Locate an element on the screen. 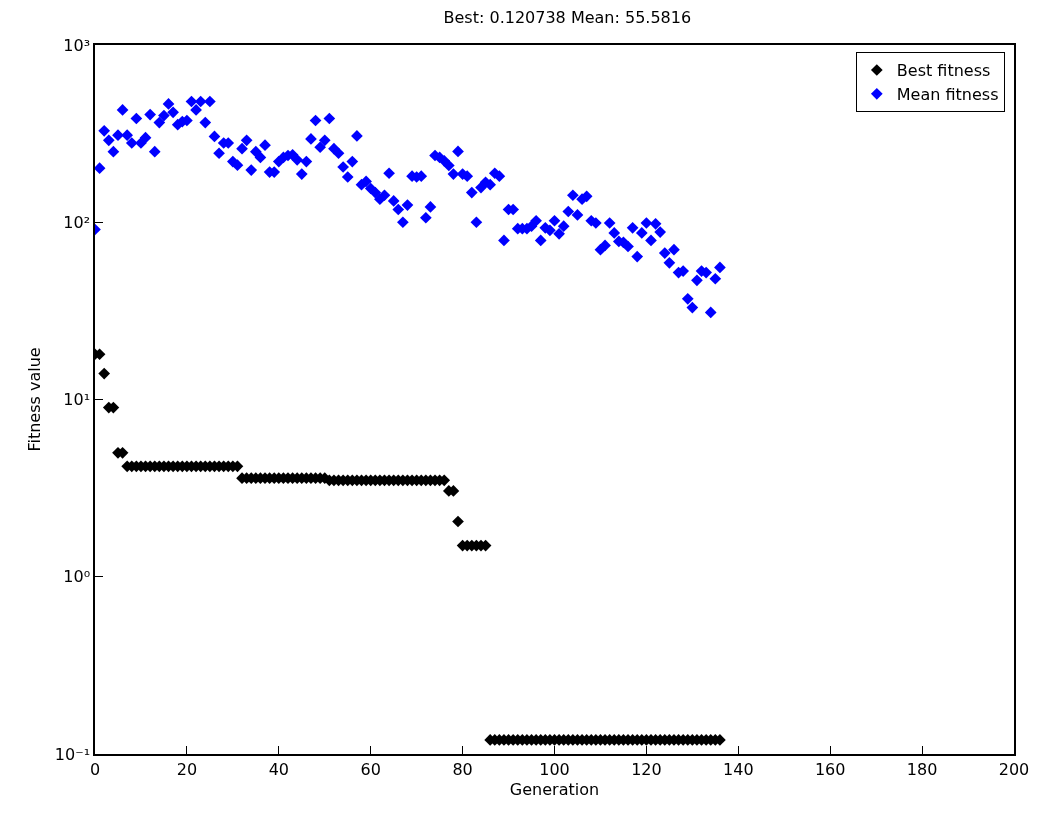 The width and height of the screenshot is (1041, 814). x-tick-label: 140 is located at coordinates (738, 769).